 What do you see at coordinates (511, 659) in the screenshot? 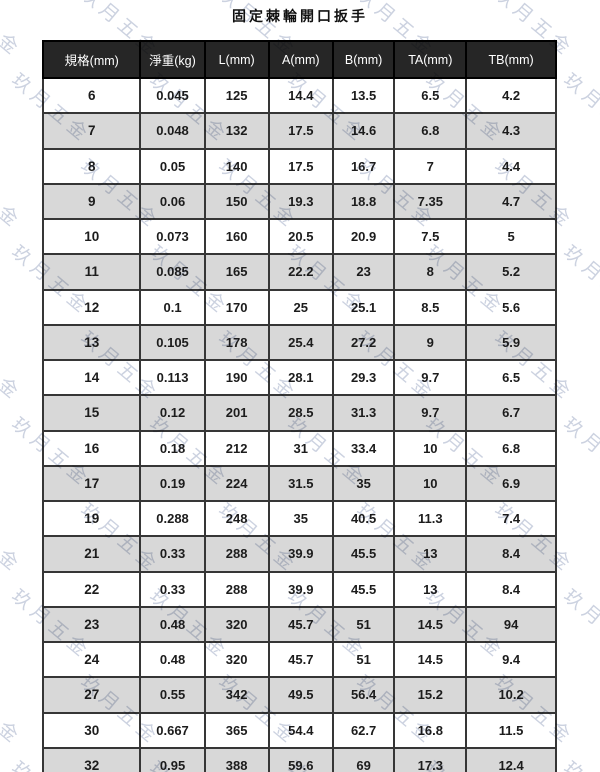
I see `table-cell: 9.4` at bounding box center [511, 659].